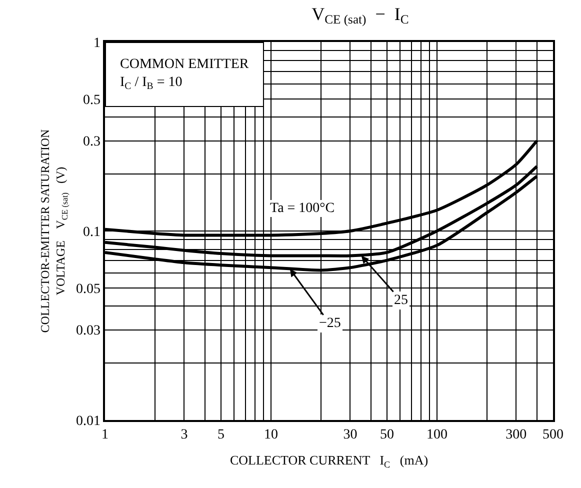  I want to click on x-tick-label: 5, so click(221, 435).